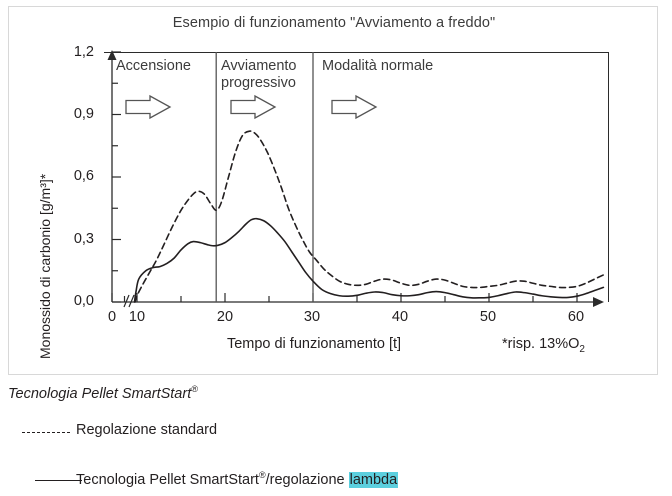  I want to click on x-axis-label: Tempo di funzionamento [t], so click(314, 344).